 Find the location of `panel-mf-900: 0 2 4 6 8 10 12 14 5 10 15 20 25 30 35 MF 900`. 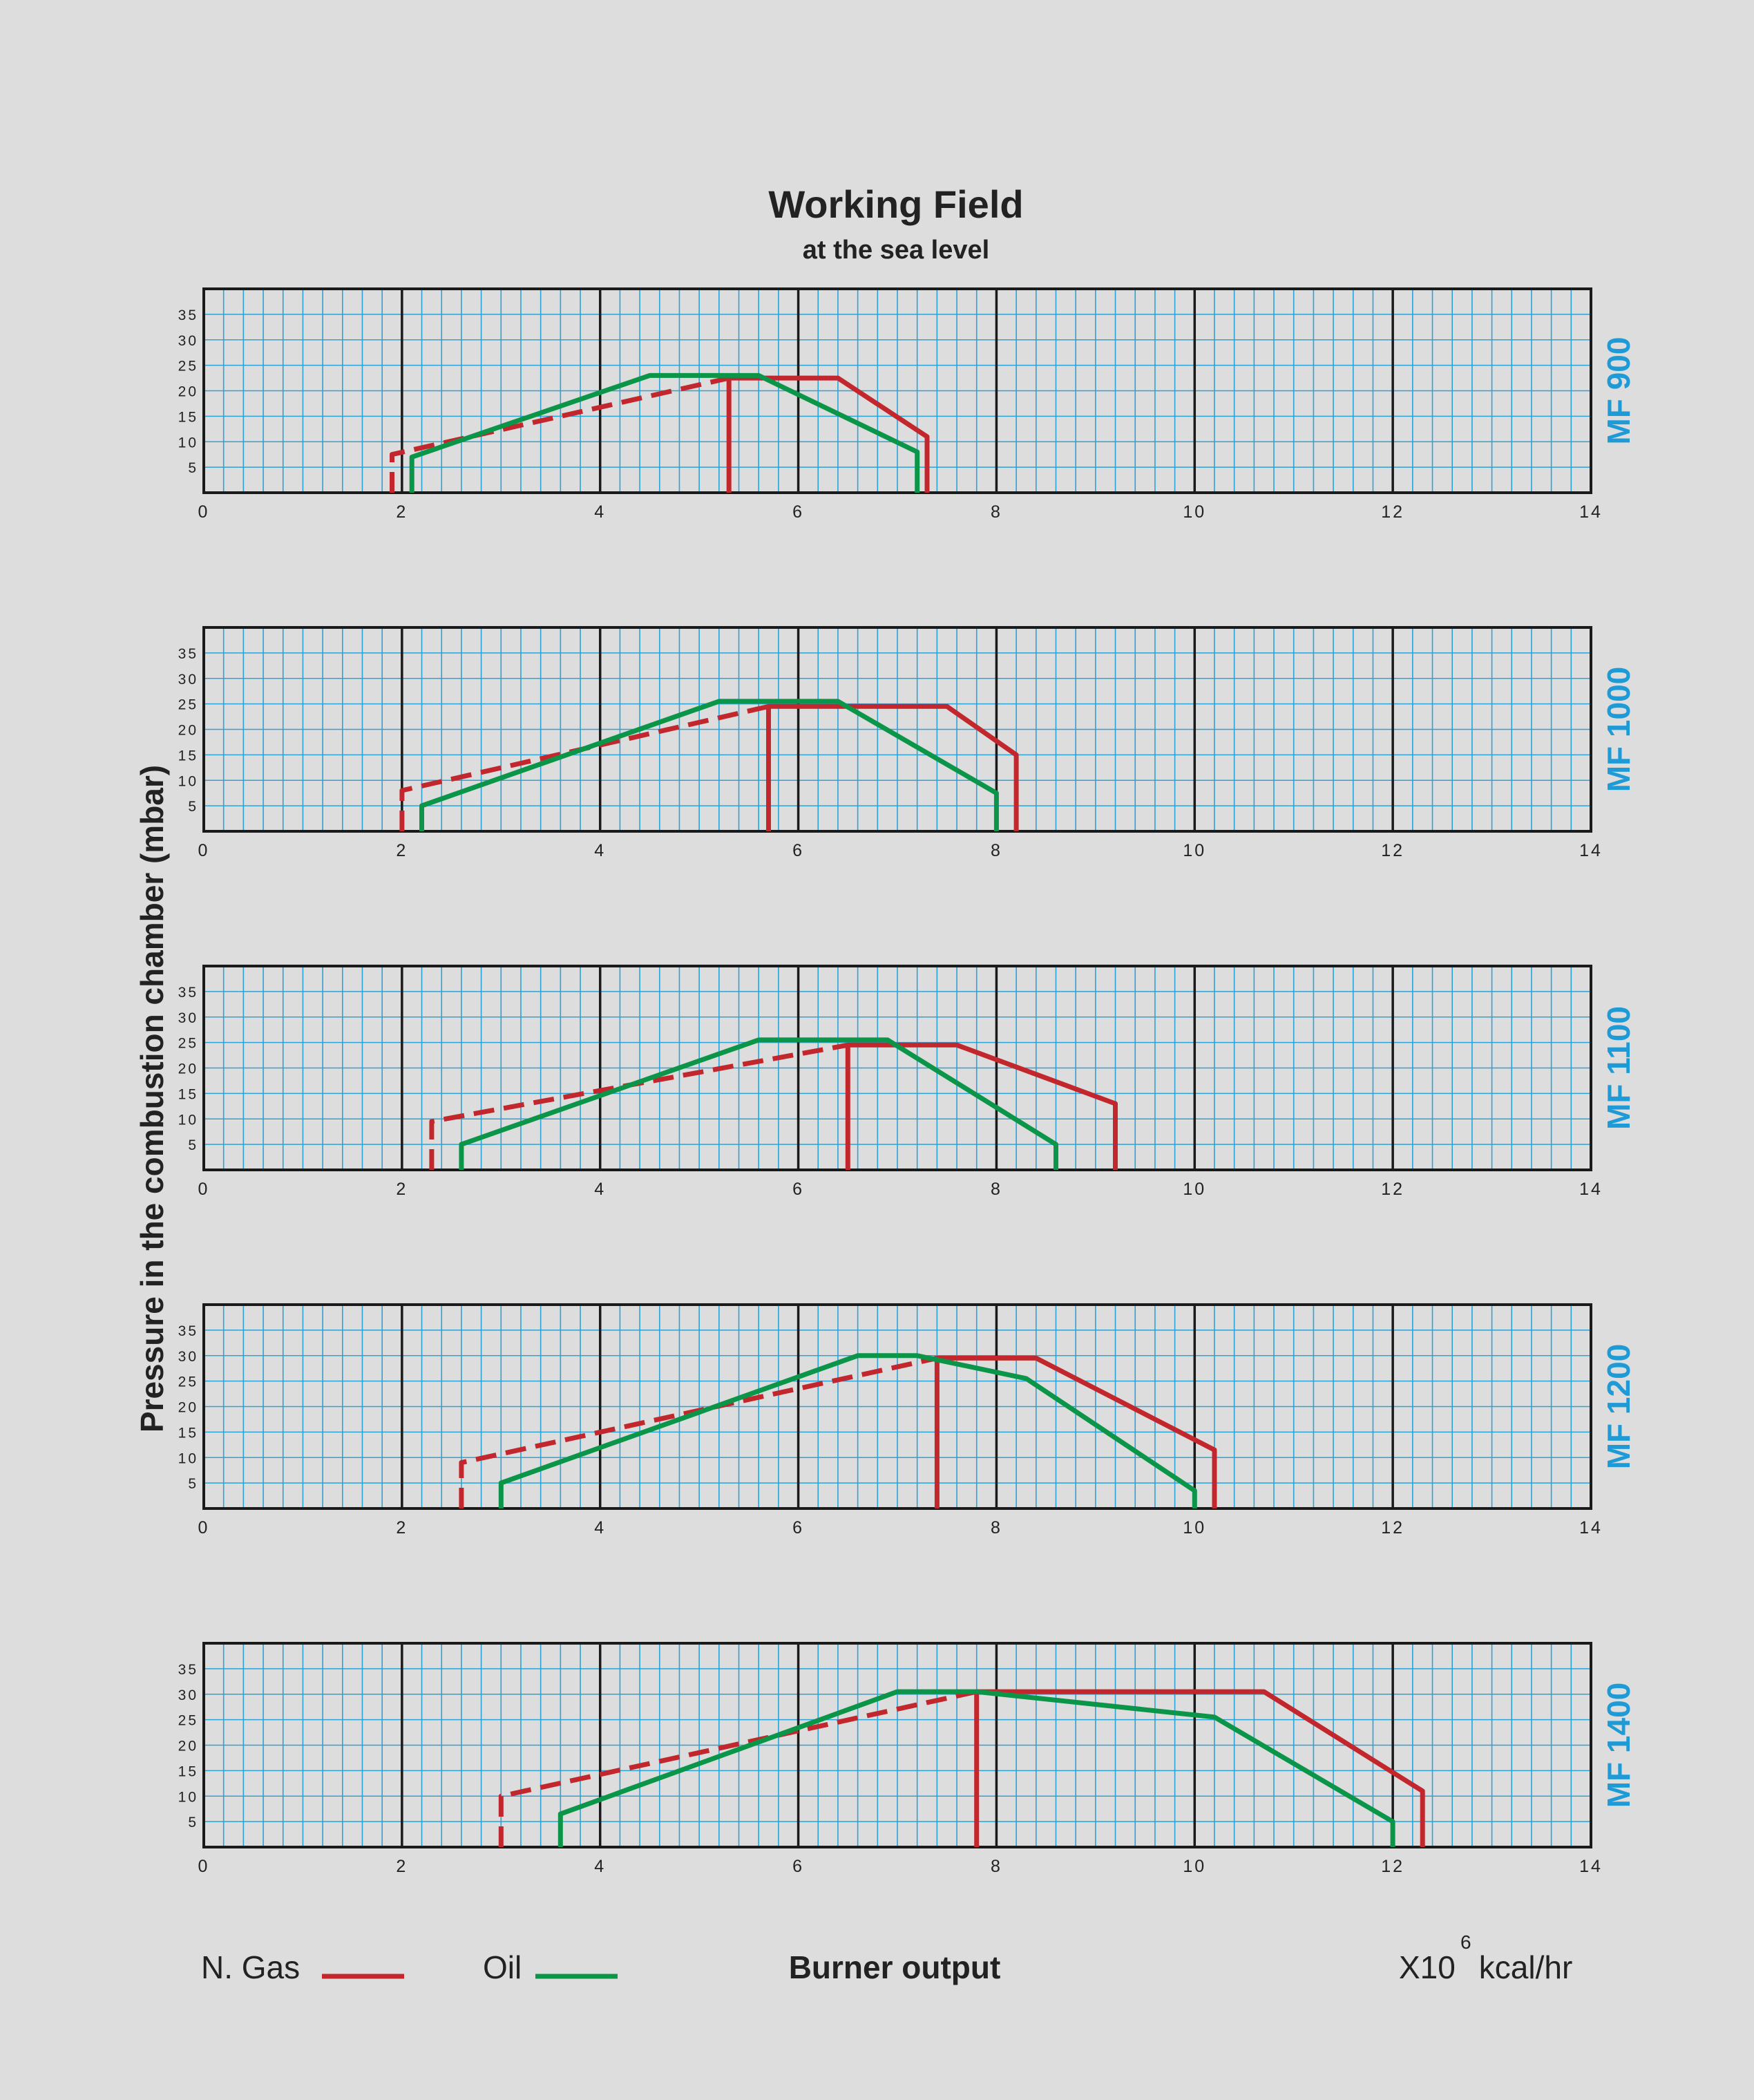

panel-mf-900: 0 2 4 6 8 10 12 14 5 10 15 20 25 30 35 MF 900 is located at coordinates (908, 404).